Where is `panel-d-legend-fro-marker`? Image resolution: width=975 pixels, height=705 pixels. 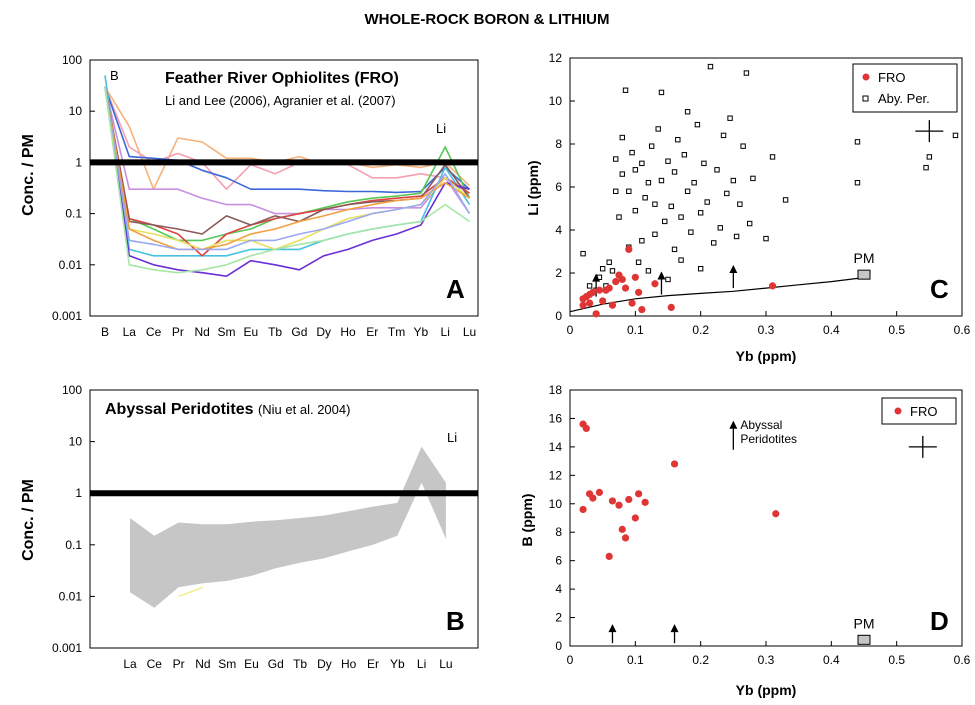 panel-d-legend-fro-marker is located at coordinates (898, 411).